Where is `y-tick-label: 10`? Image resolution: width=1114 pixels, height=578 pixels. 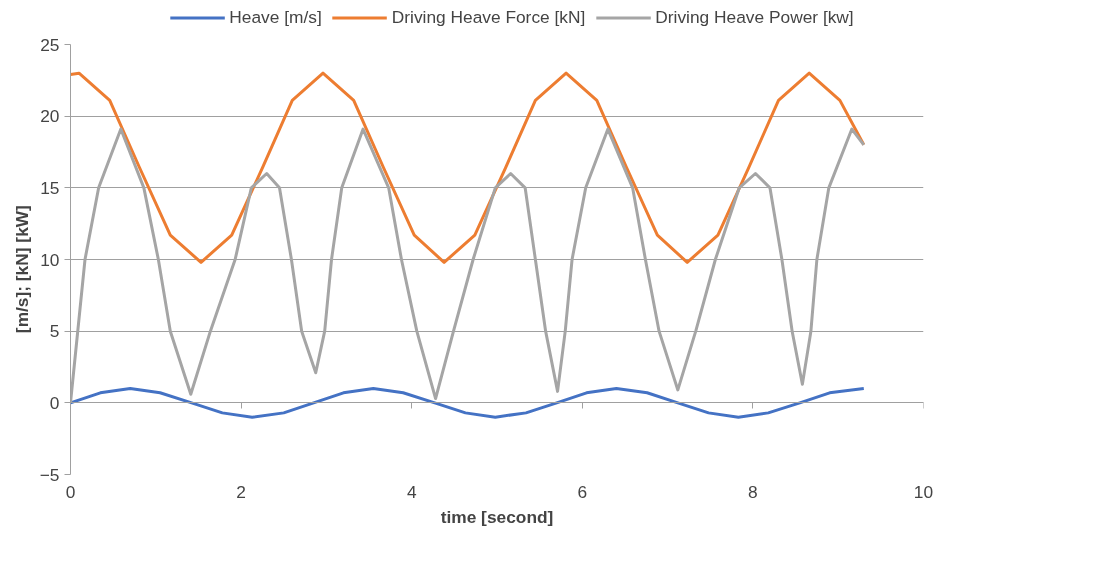 y-tick-label: 10 is located at coordinates (50, 259).